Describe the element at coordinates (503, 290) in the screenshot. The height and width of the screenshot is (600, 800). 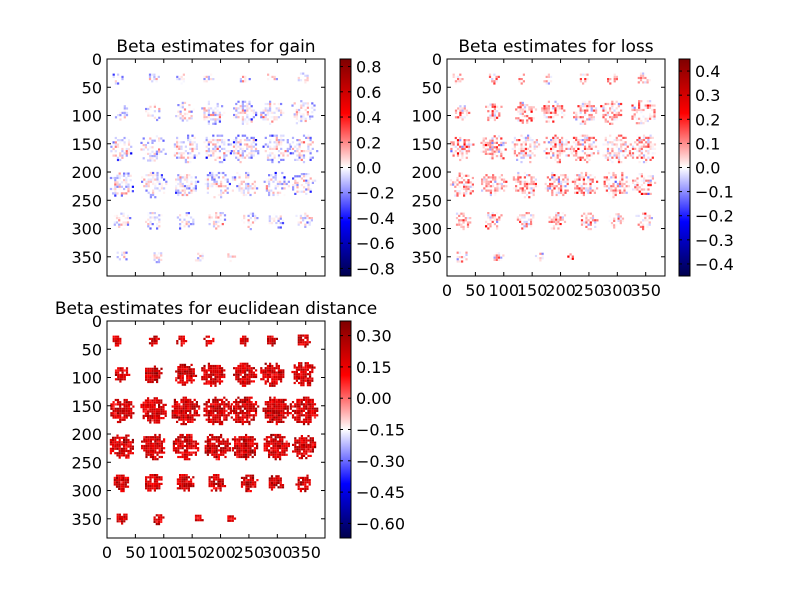
I see `x-tick-label: 100` at that location.